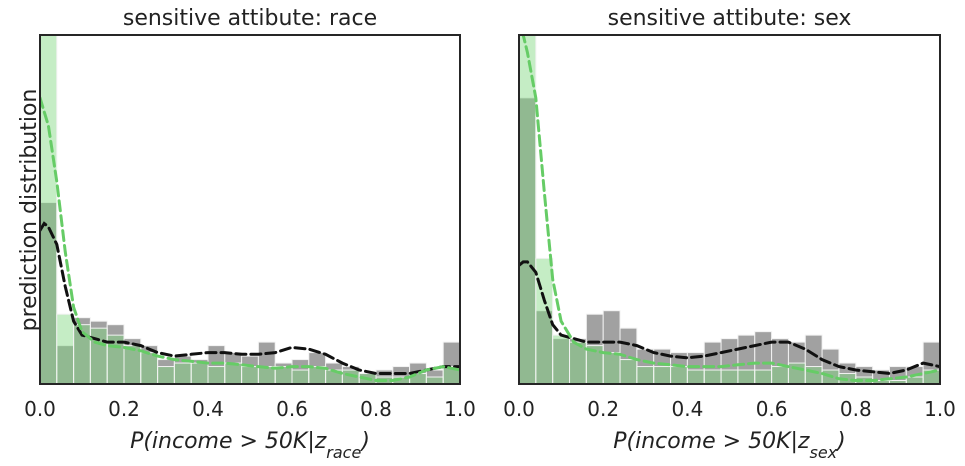  Describe the element at coordinates (250, 18) in the screenshot. I see `chart-title: sensitive attibute: race` at that location.